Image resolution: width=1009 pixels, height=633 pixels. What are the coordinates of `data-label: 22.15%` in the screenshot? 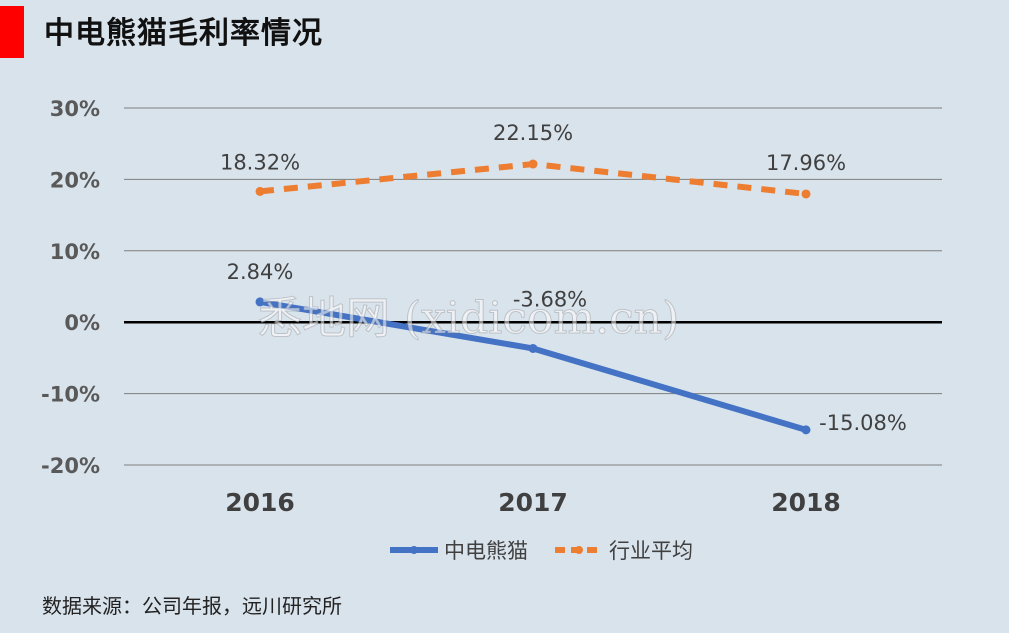 It's located at (533, 133).